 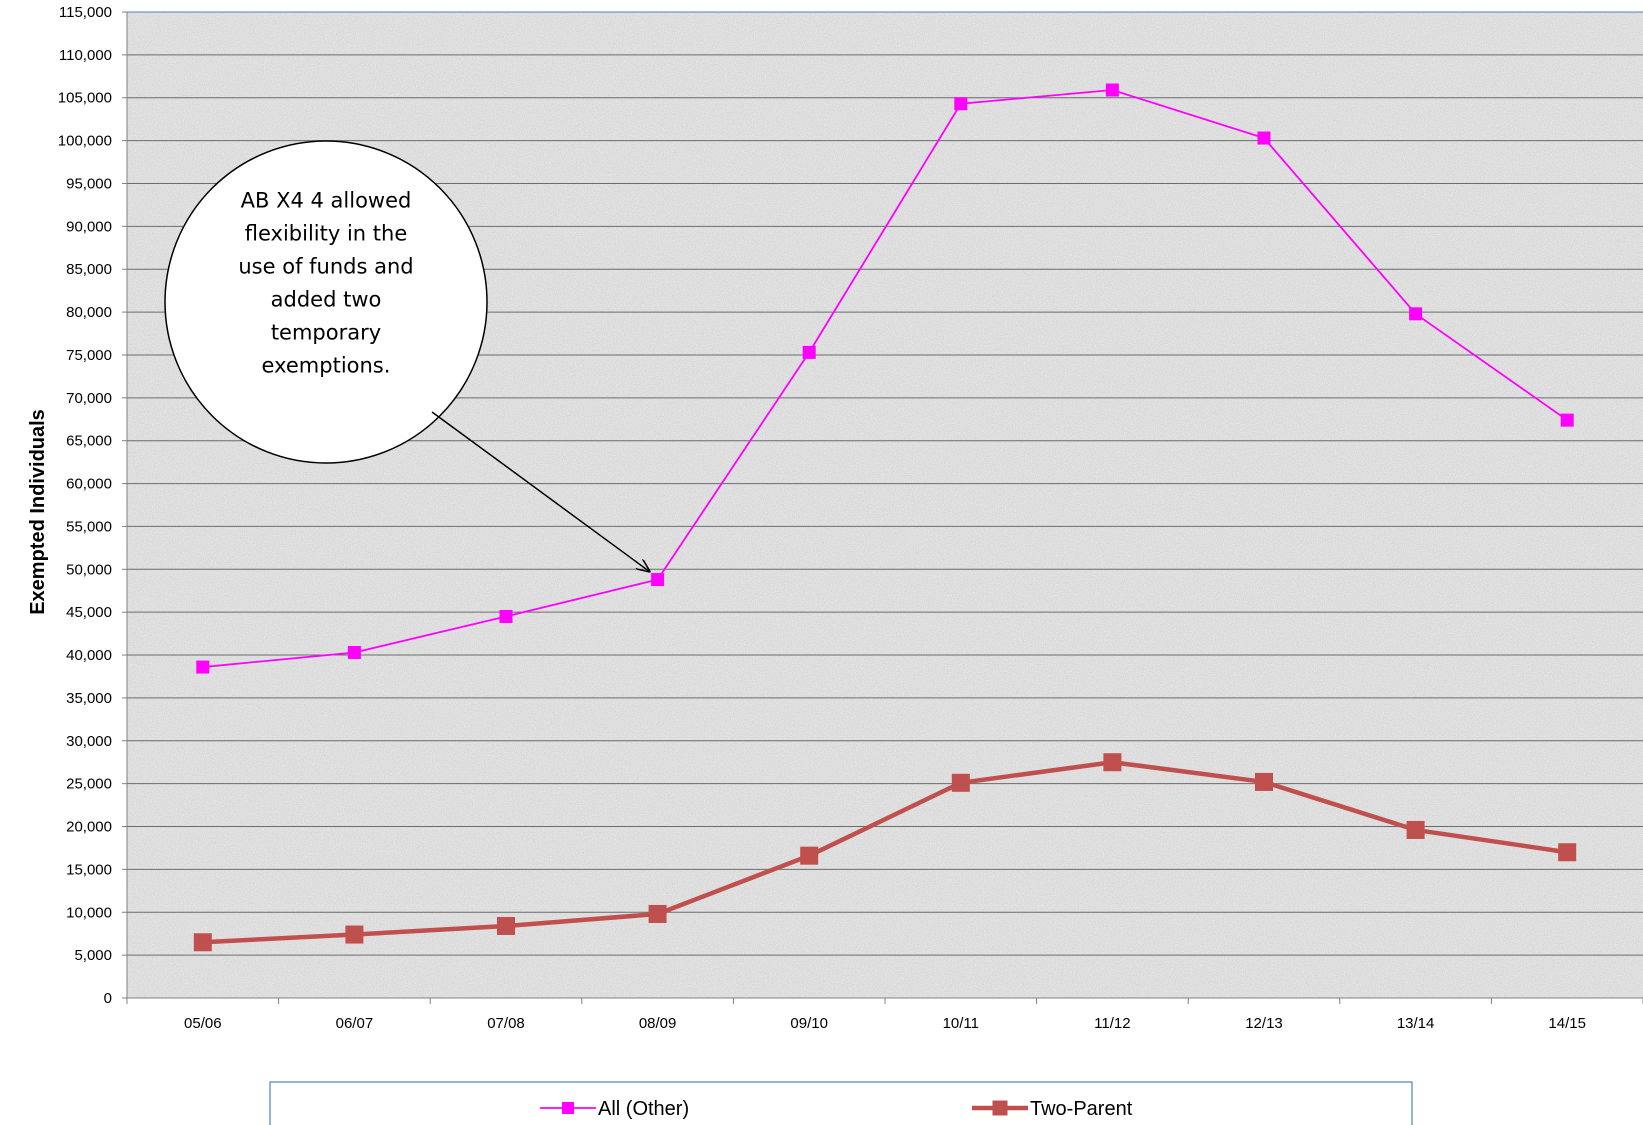 What do you see at coordinates (89, 698) in the screenshot?
I see `y-tick-label: 35,000` at bounding box center [89, 698].